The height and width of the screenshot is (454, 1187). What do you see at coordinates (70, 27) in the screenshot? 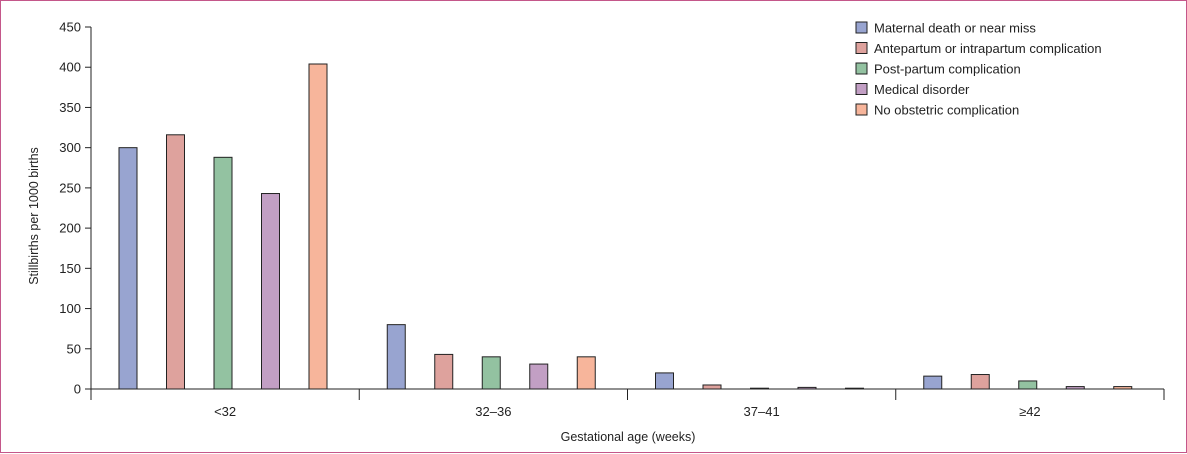
I see `y-tick-label: 450` at bounding box center [70, 27].